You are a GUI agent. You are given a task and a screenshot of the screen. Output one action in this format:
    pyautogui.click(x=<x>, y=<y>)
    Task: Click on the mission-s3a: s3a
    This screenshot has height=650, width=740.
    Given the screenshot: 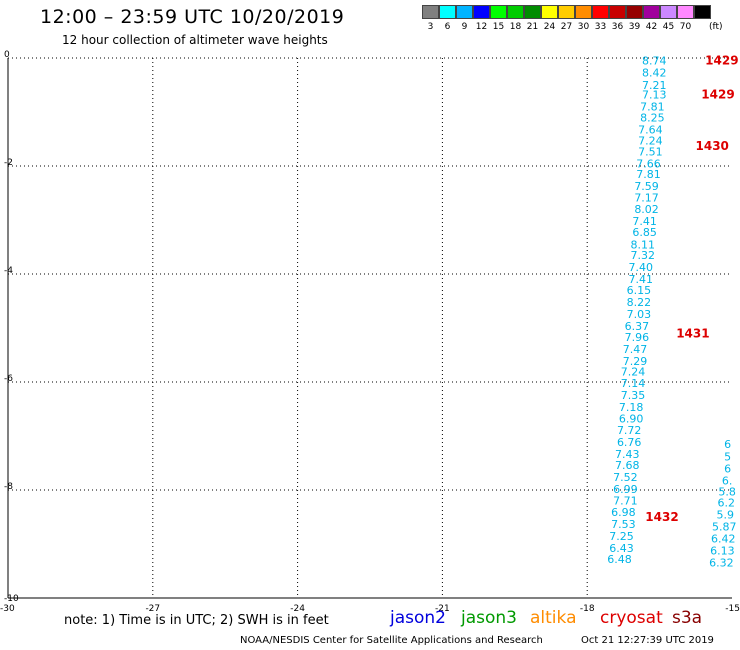 What is the action you would take?
    pyautogui.click(x=687, y=618)
    